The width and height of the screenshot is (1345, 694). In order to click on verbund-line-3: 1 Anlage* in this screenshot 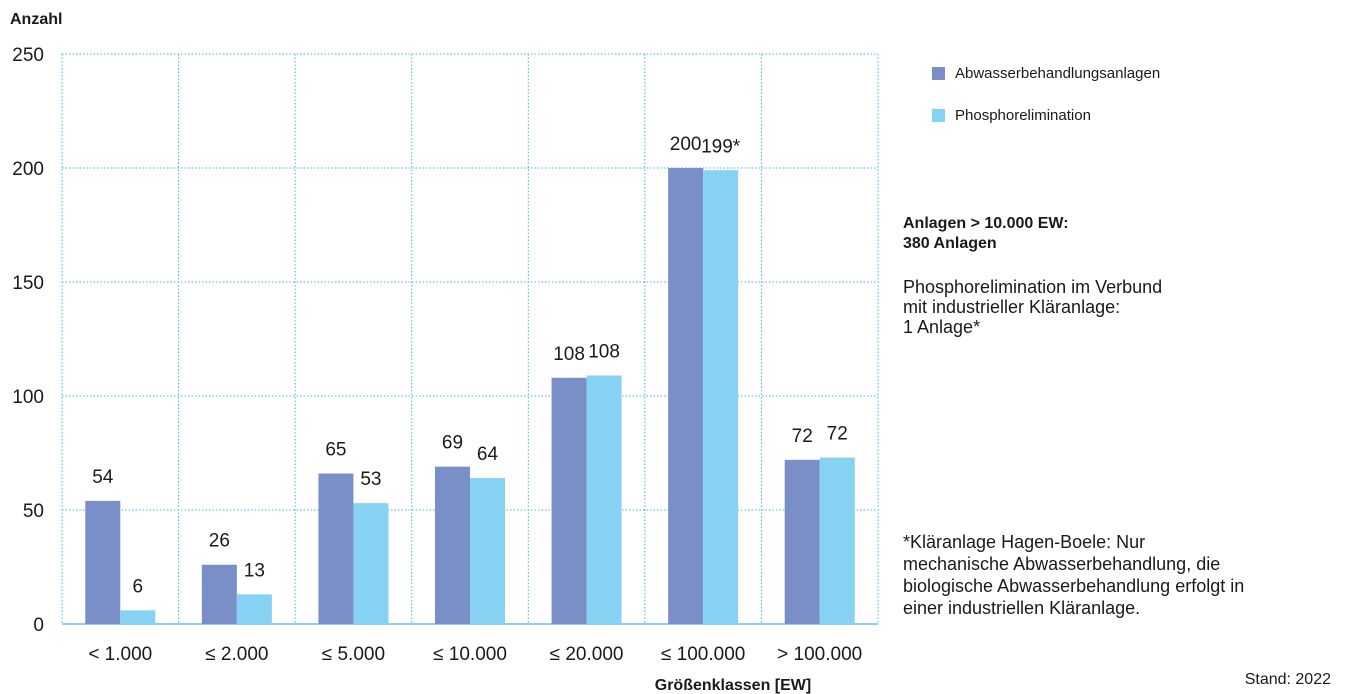, I will do `click(942, 327)`.